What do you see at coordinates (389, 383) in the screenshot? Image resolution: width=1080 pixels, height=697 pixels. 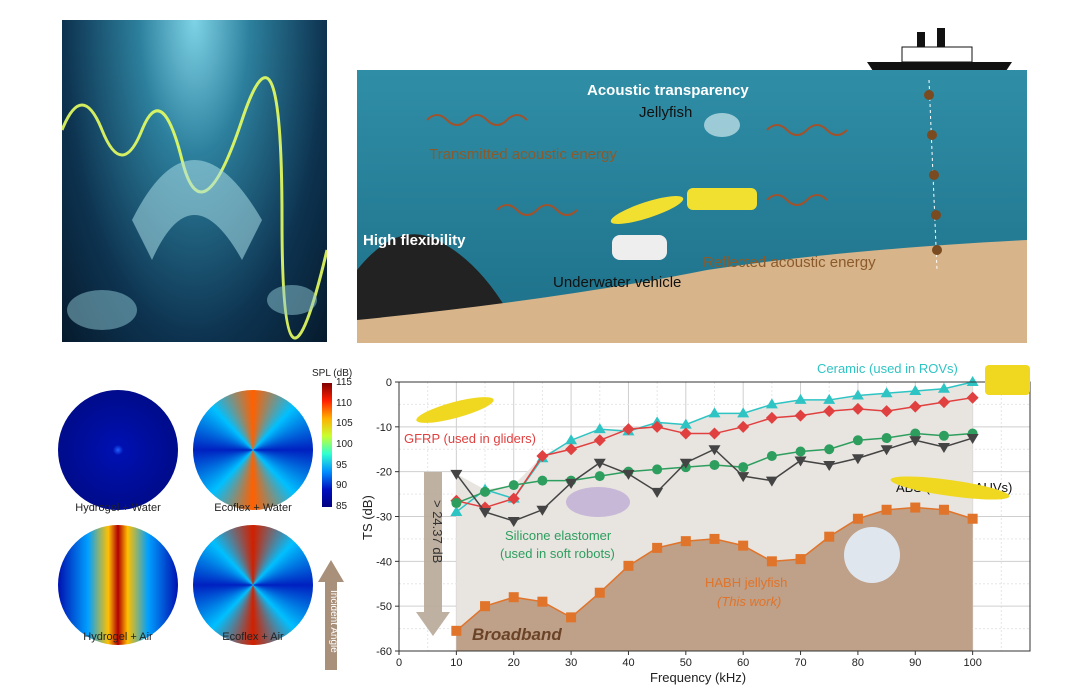 I see `y-tick-label: 0` at bounding box center [389, 383].